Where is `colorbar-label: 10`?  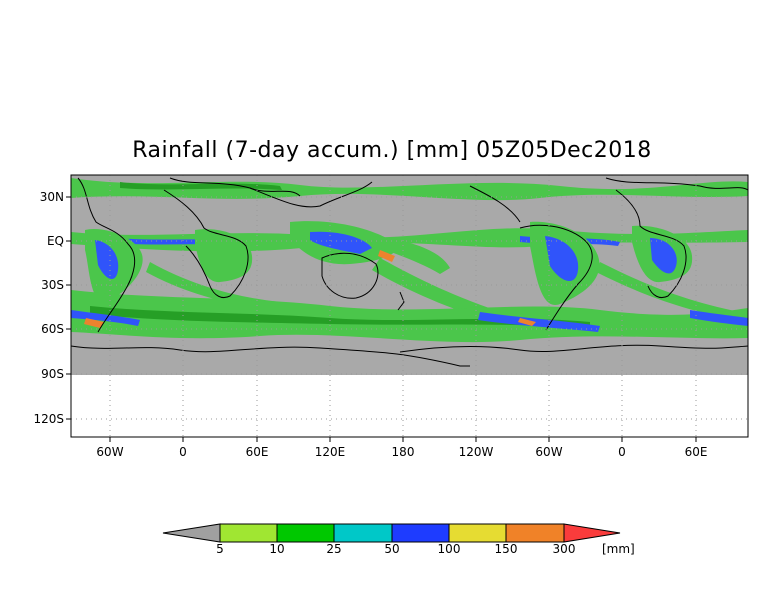 colorbar-label: 10 is located at coordinates (277, 549).